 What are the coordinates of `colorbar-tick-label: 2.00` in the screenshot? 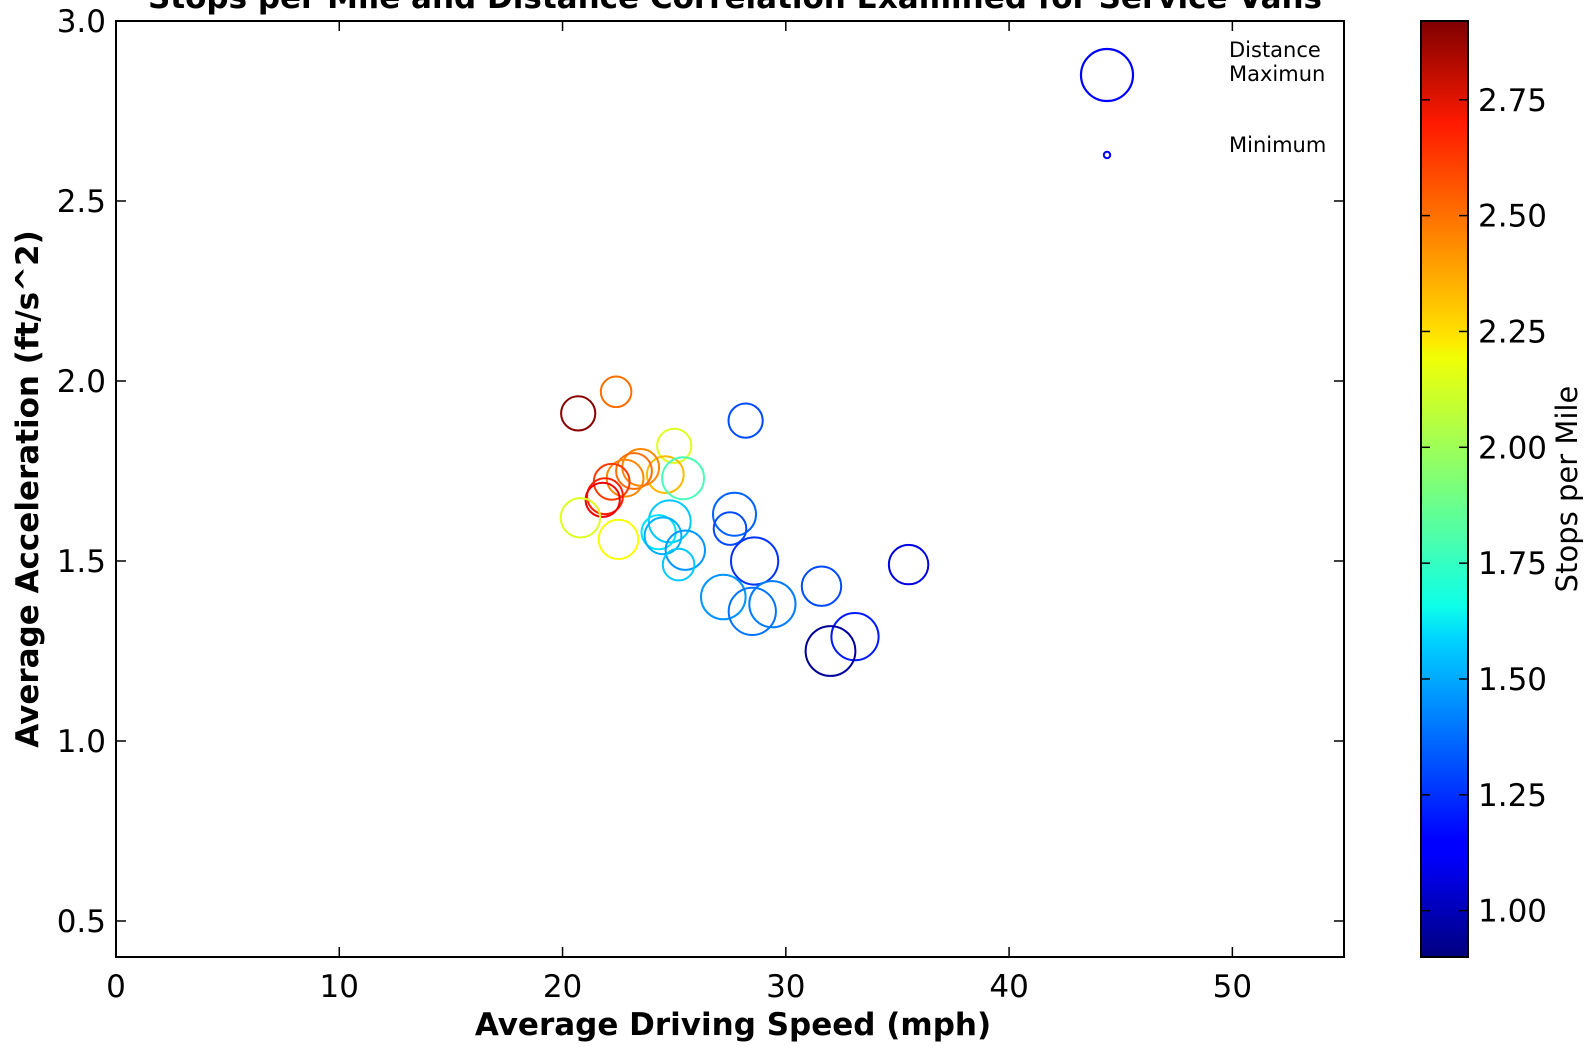 It's located at (1512, 448).